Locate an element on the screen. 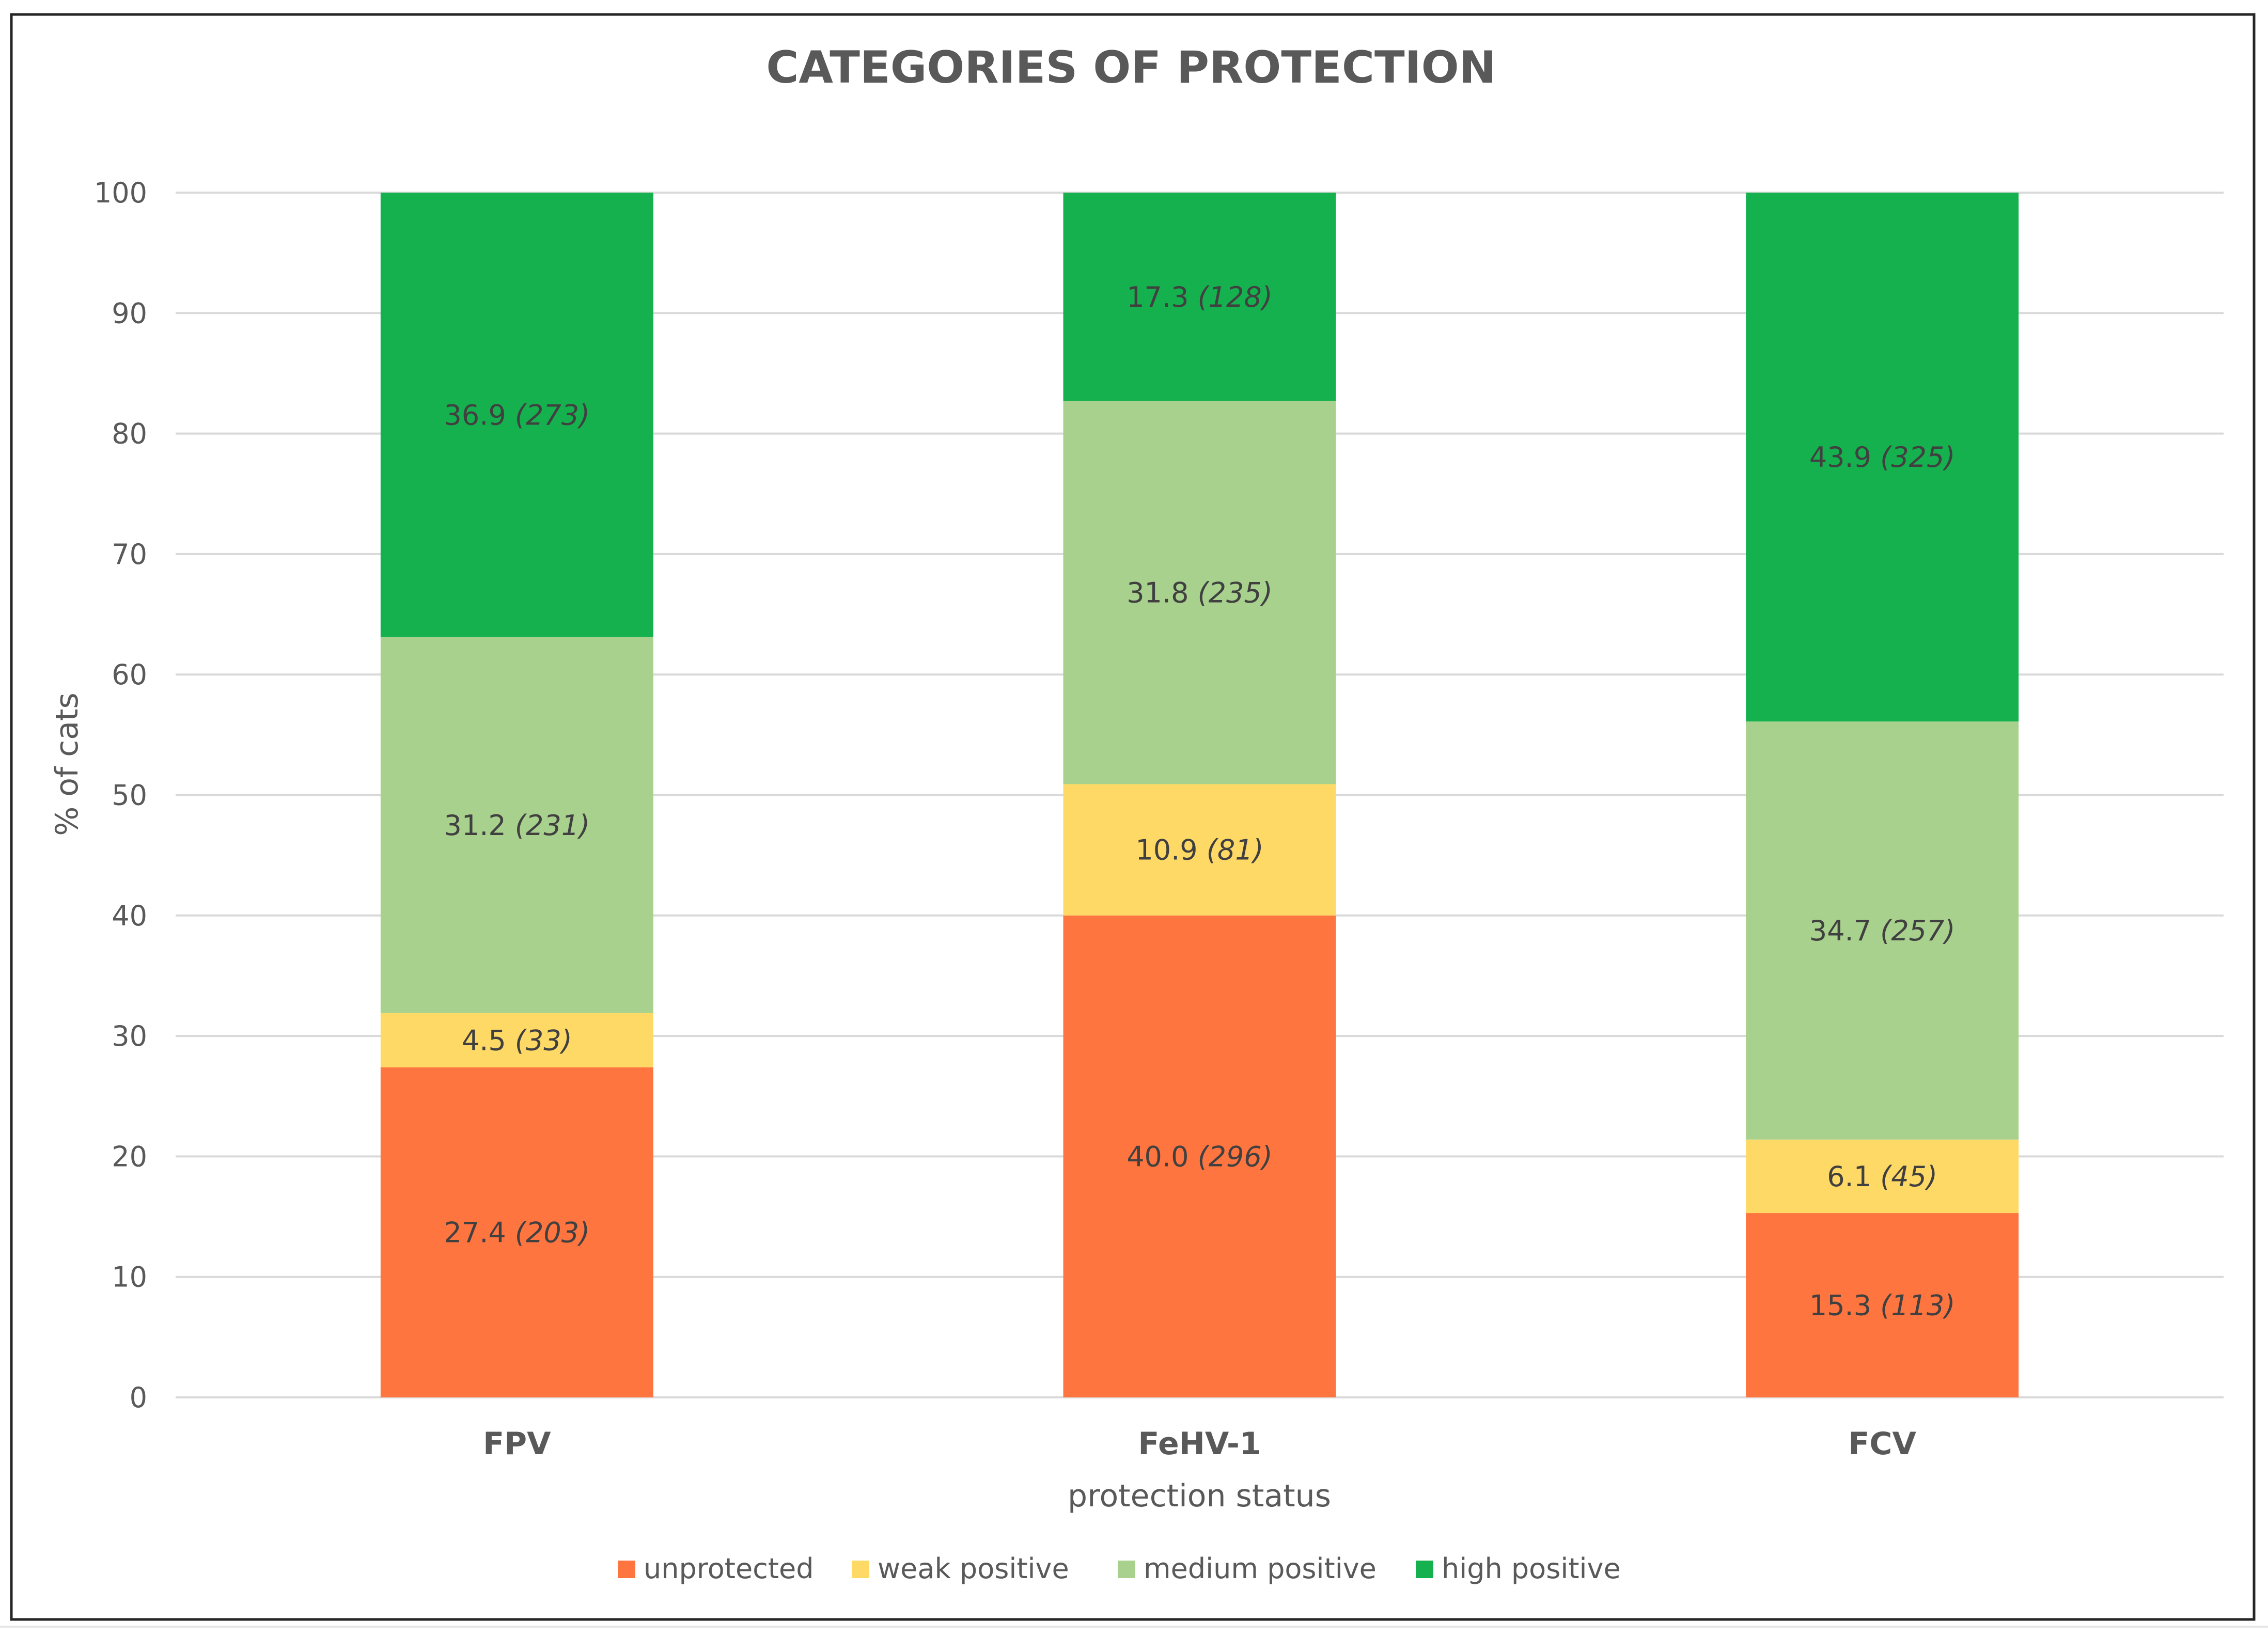 The height and width of the screenshot is (1637, 2268). chart-title: CATEGORIES OF PROTECTION is located at coordinates (1131, 67).